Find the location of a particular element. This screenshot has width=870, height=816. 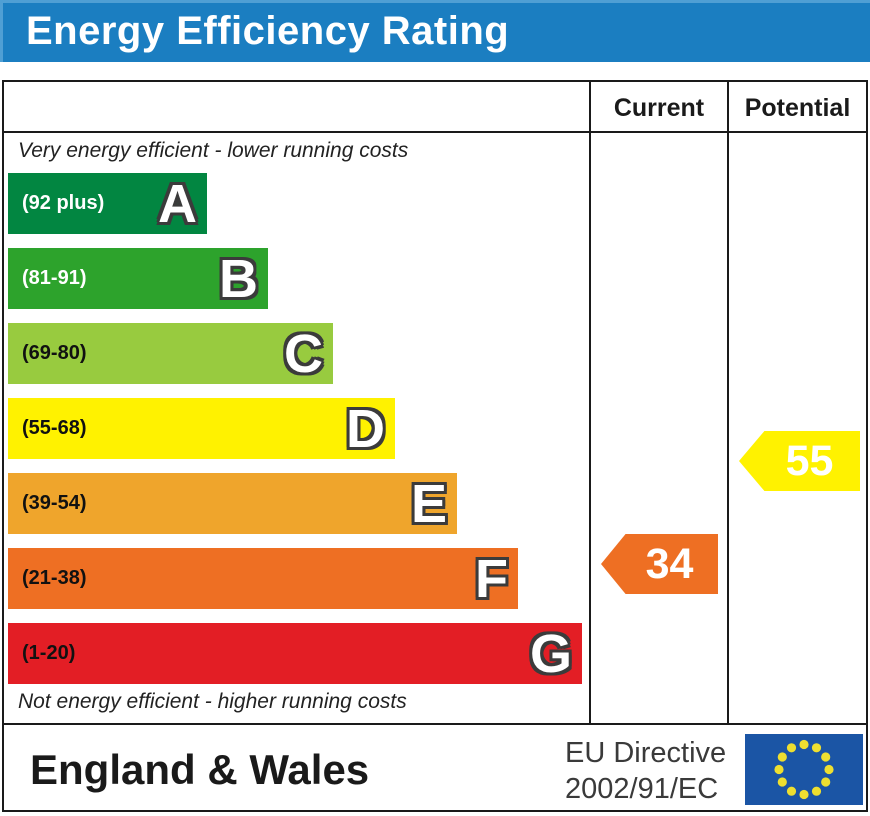

band-range-label: (81-91) is located at coordinates (54, 278).